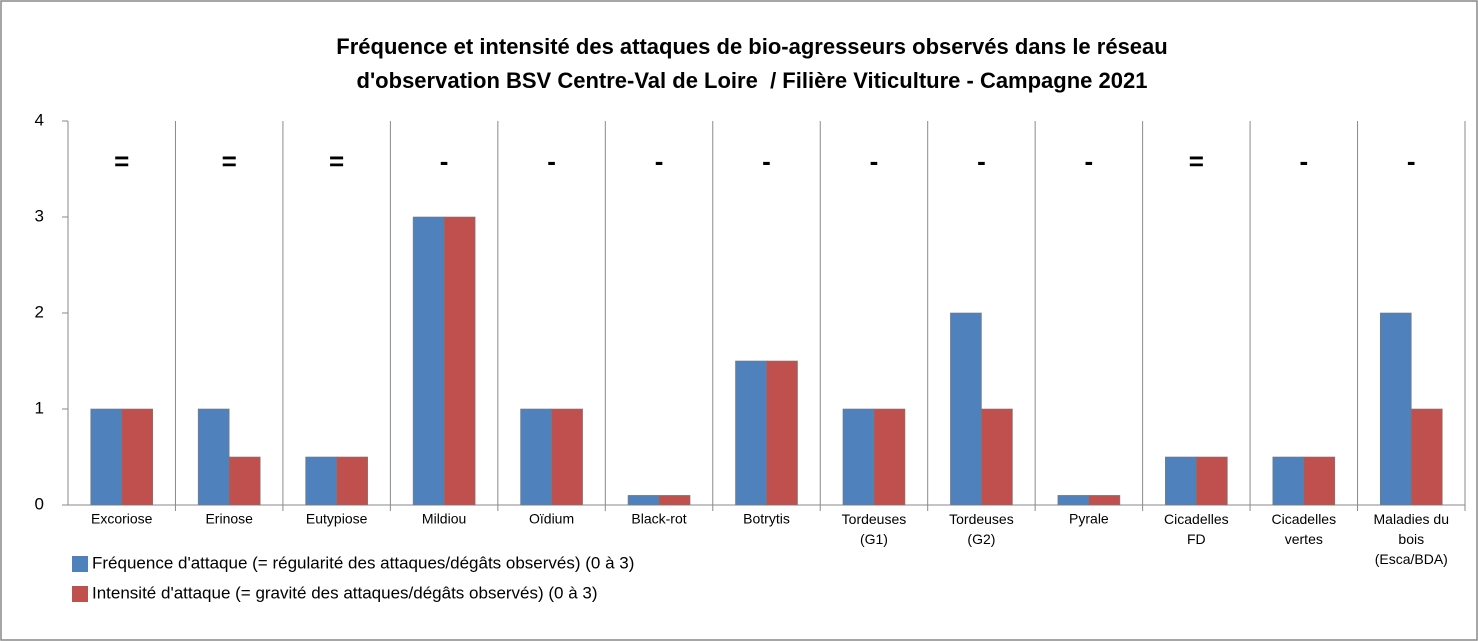 The height and width of the screenshot is (641, 1478). I want to click on x-tick-label: Tordeuses (G2), so click(981, 529).